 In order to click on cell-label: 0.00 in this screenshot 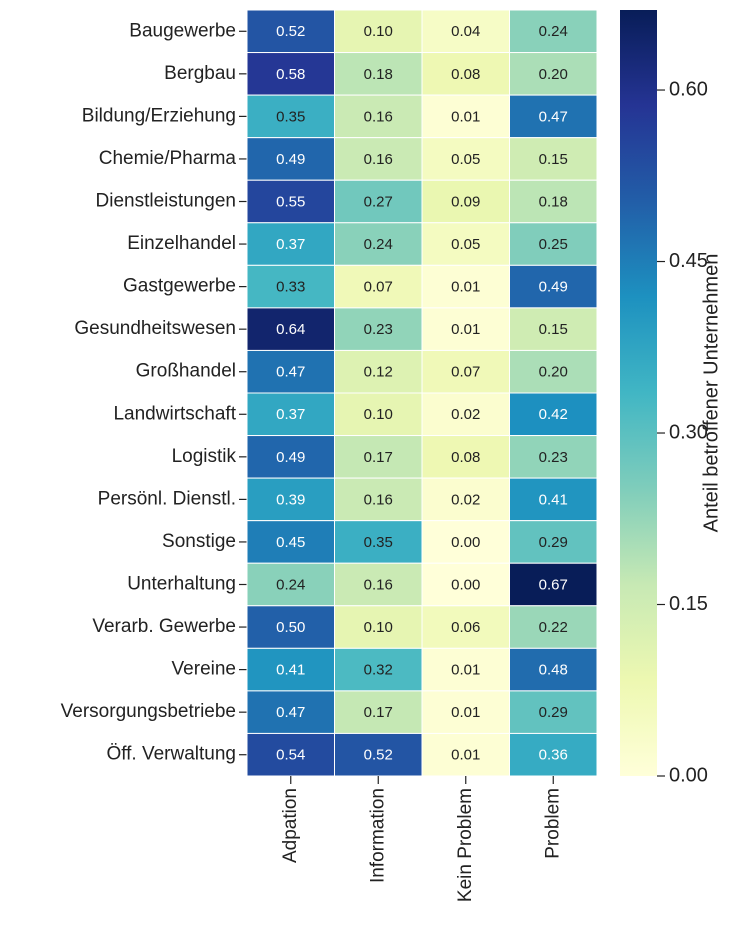, I will do `click(465, 584)`.